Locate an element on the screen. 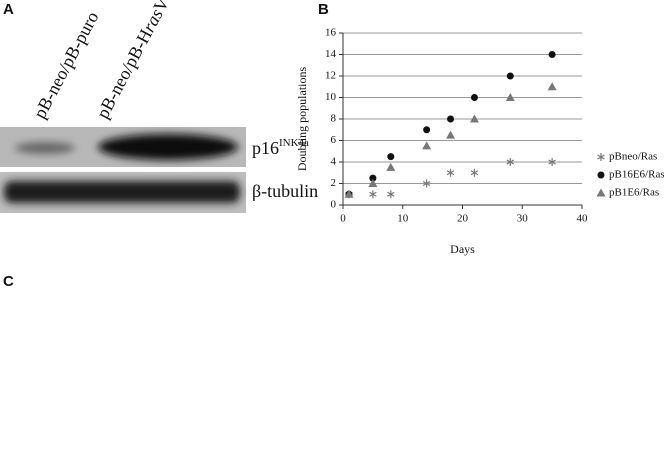 The height and width of the screenshot is (458, 664). x-axis-label: Days is located at coordinates (462, 249).